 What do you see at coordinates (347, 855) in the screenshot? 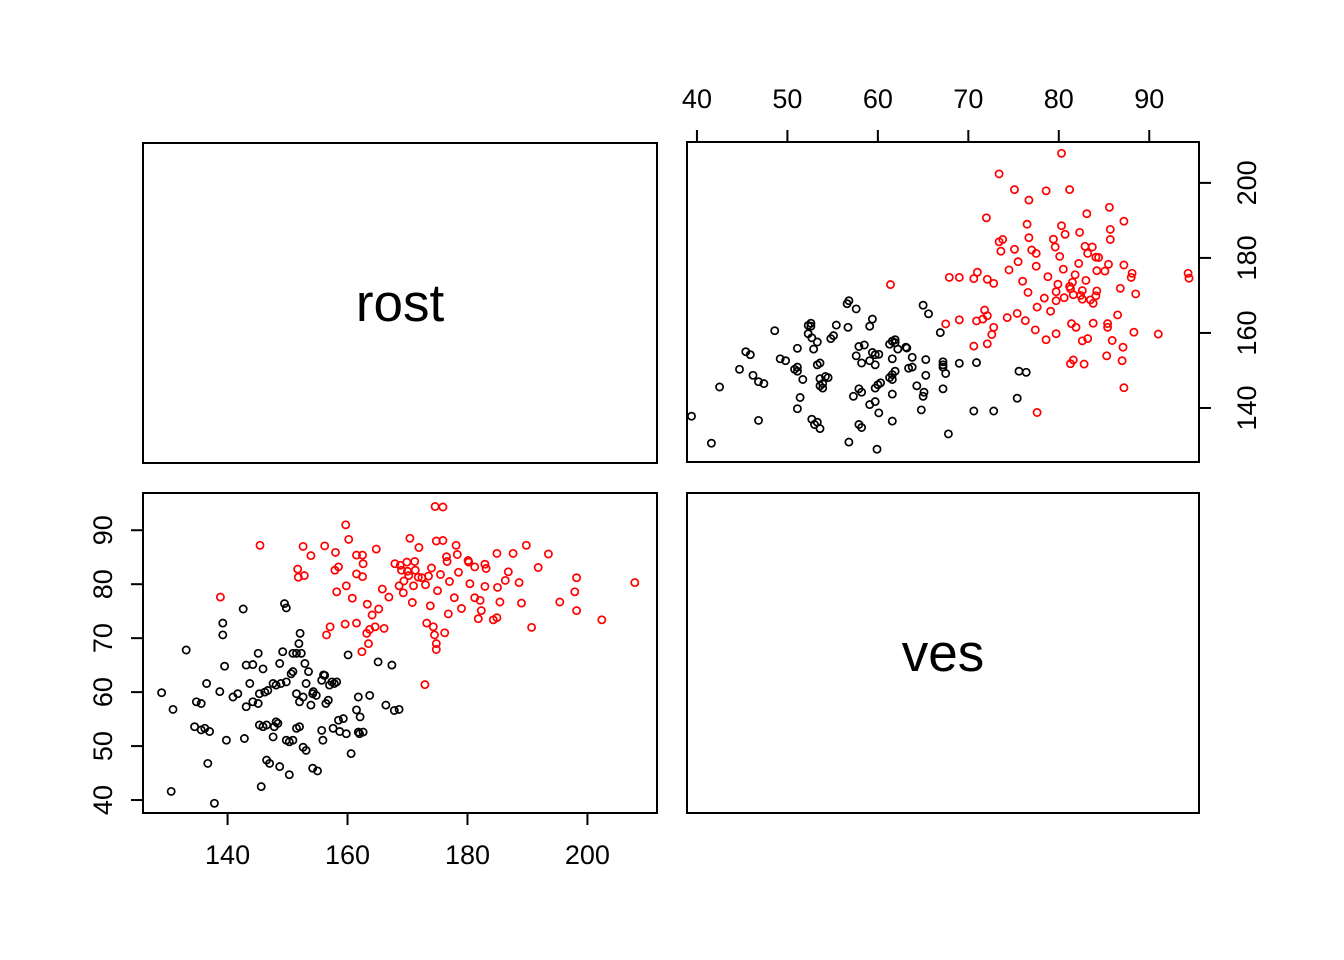
I see `tick-label: 160` at bounding box center [347, 855].